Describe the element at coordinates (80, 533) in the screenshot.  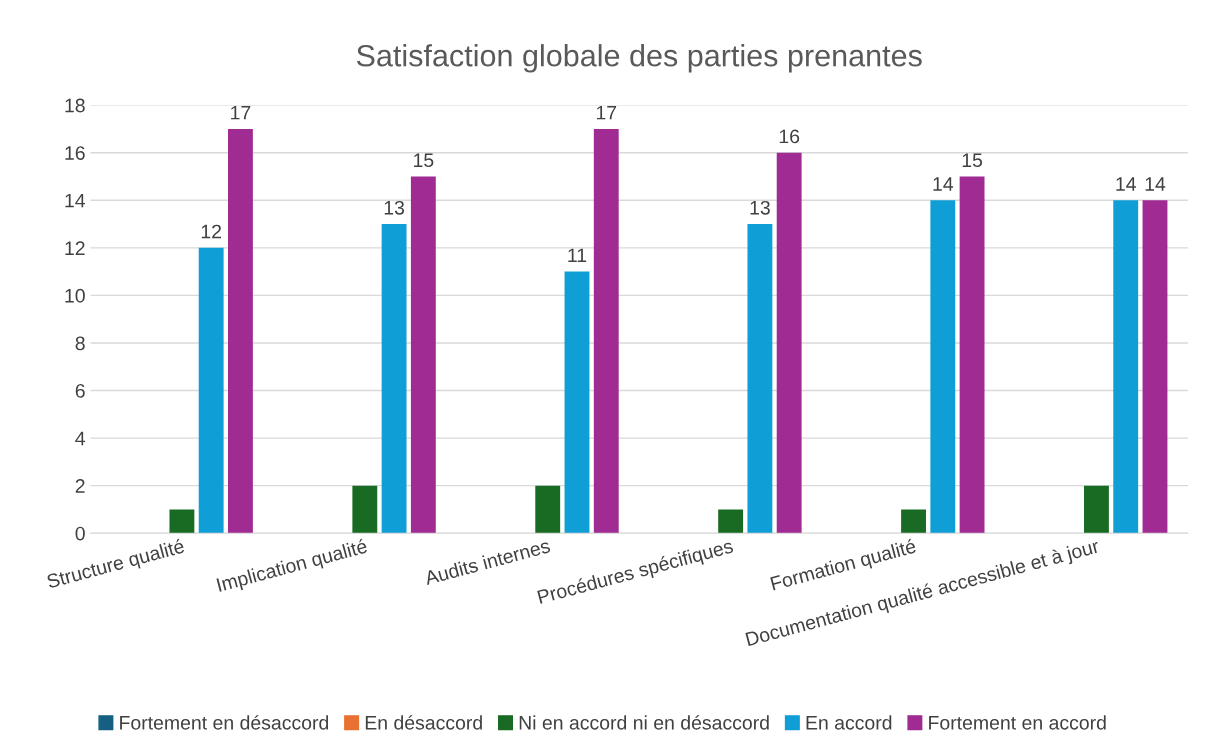
I see `y-tick-label: 0` at that location.